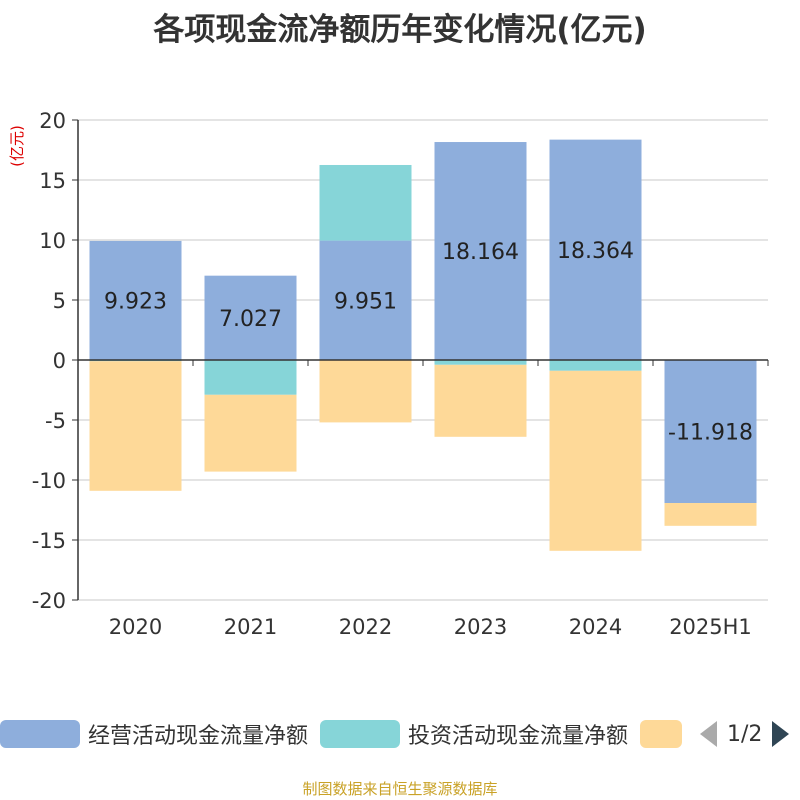 The width and height of the screenshot is (800, 800). What do you see at coordinates (595, 460) in the screenshot?
I see `bar-series-2-2024` at bounding box center [595, 460].